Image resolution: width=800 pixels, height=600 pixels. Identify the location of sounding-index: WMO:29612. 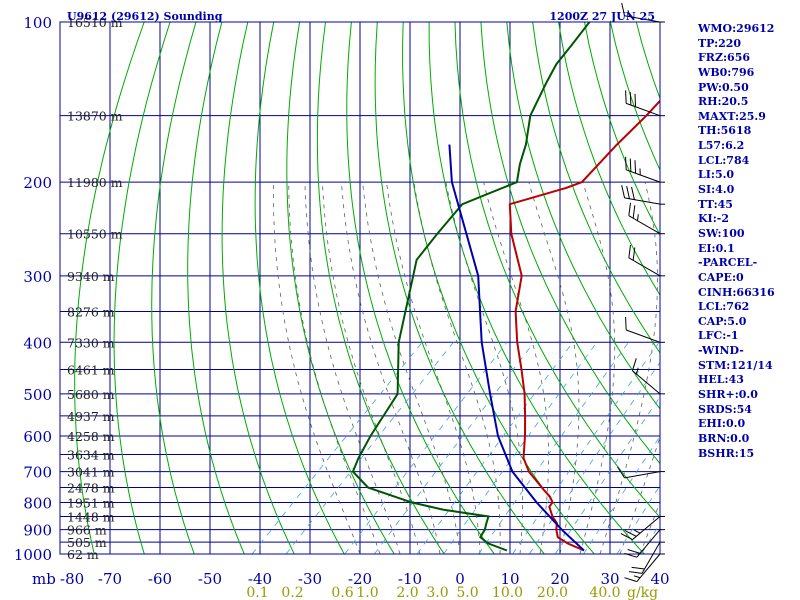
(736, 28).